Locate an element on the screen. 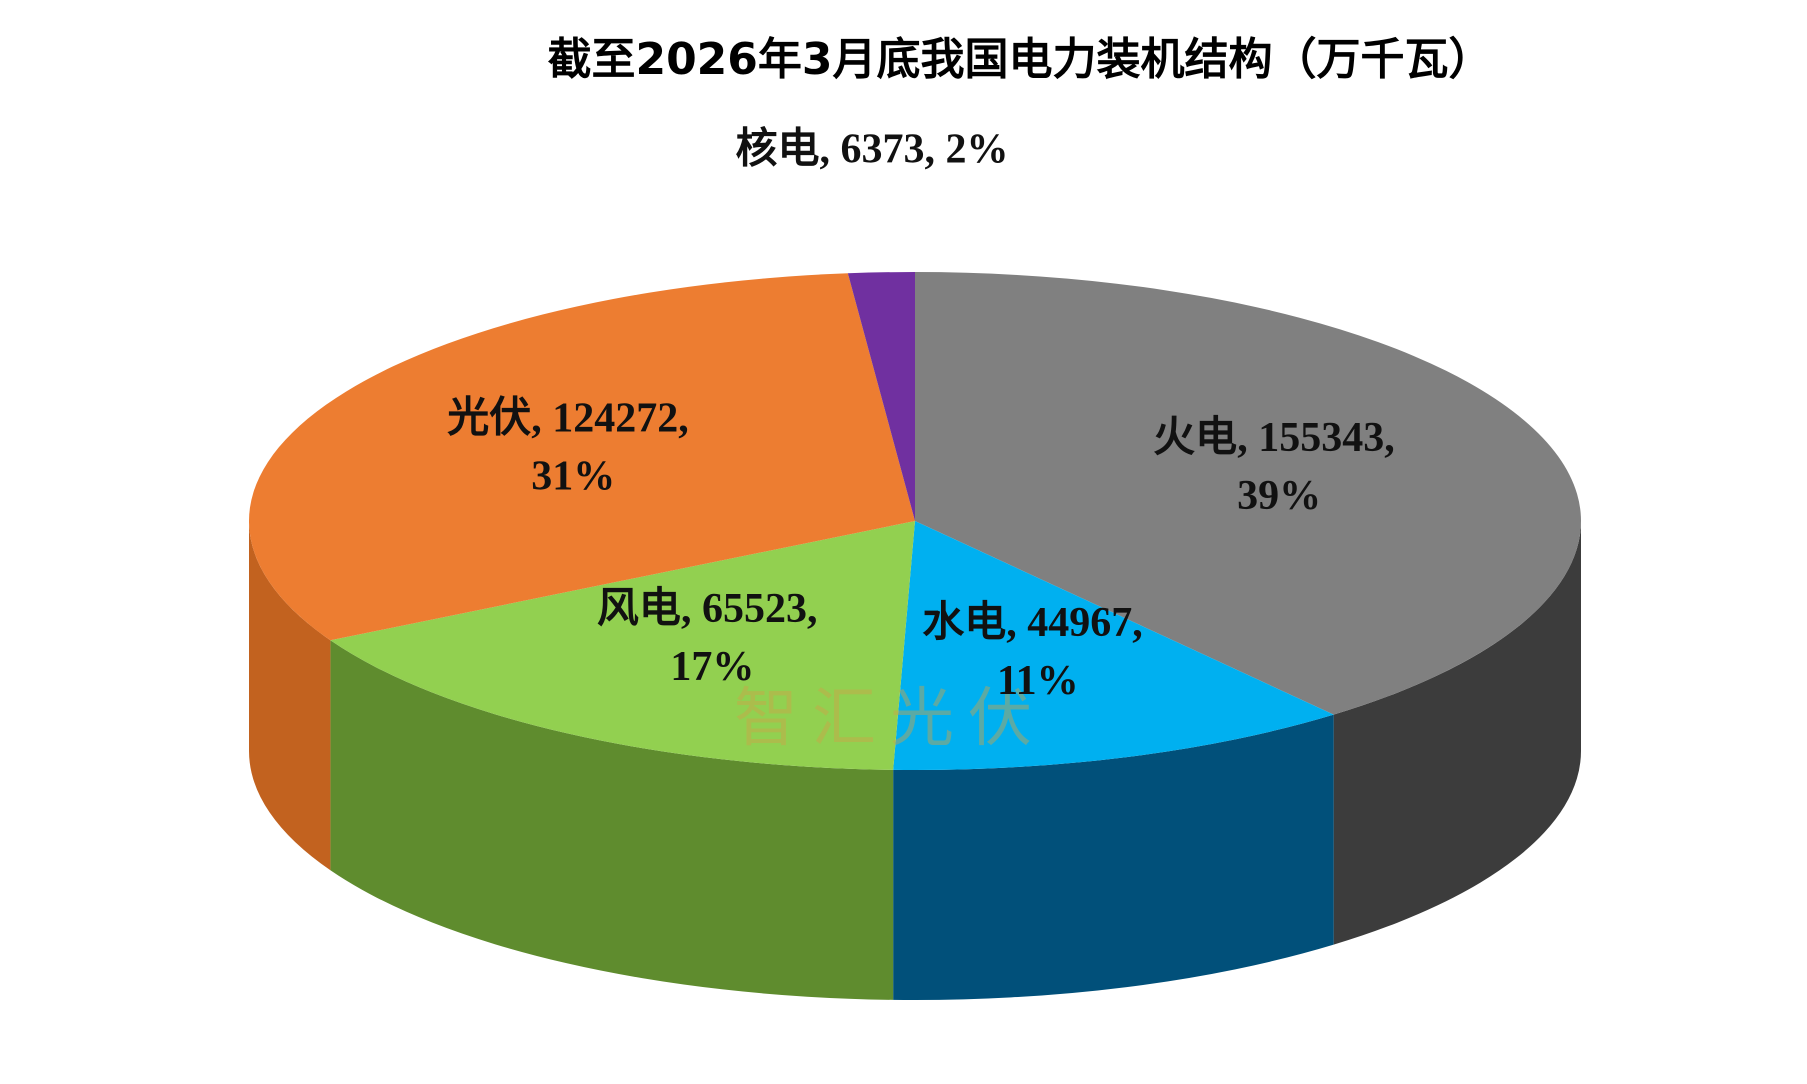 This screenshot has width=1807, height=1084. label-line: 风电, 65523, is located at coordinates (712, 607).